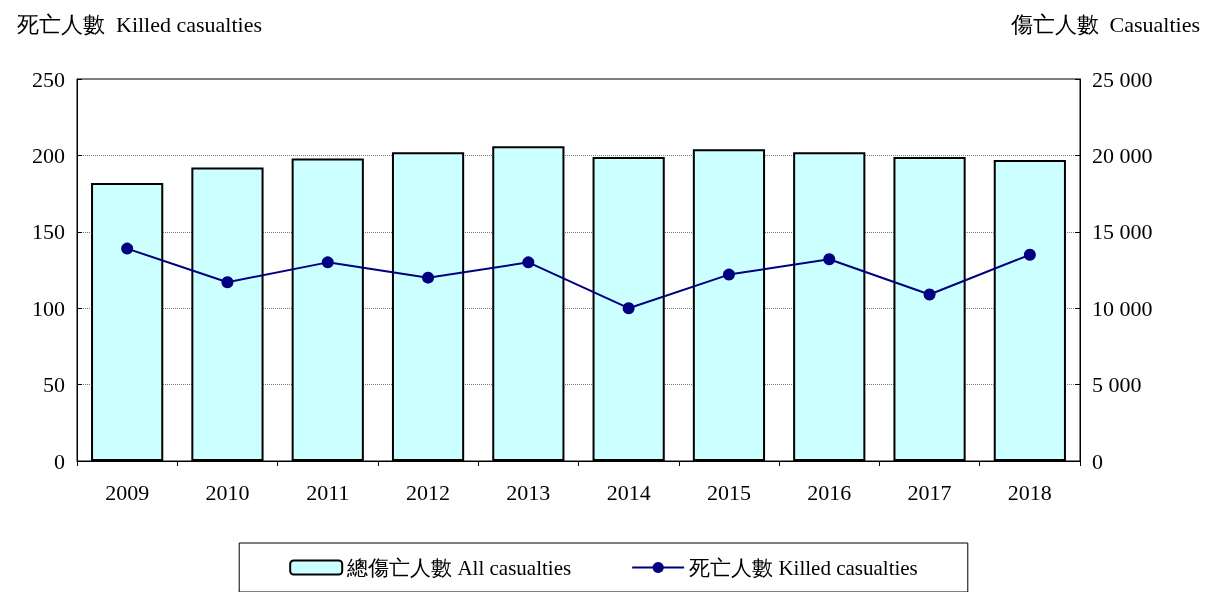 The width and height of the screenshot is (1207, 592). Describe the element at coordinates (227, 492) in the screenshot. I see `x-tick-label: 2010` at that location.